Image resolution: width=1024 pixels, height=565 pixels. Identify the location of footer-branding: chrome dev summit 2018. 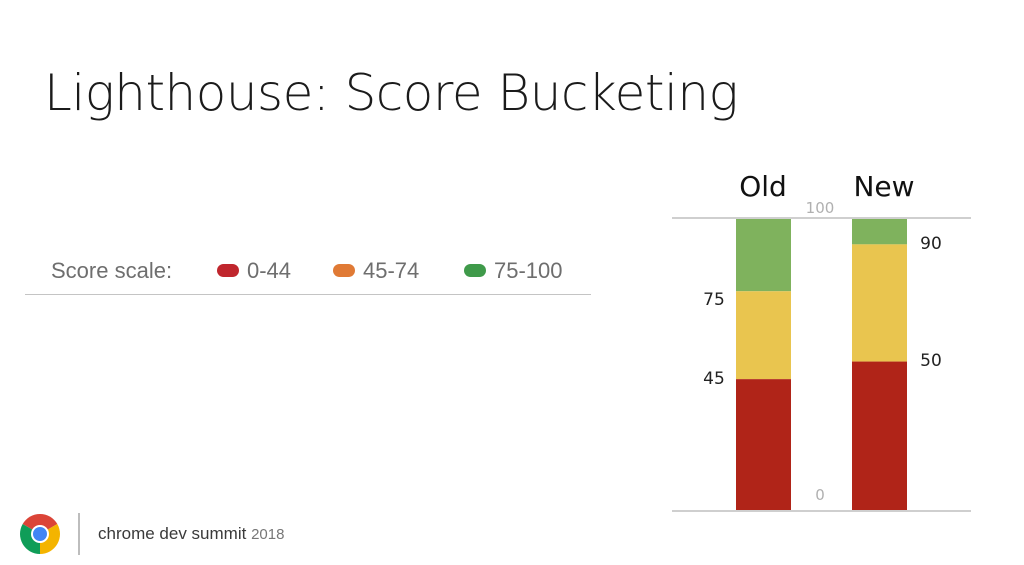
(191, 534).